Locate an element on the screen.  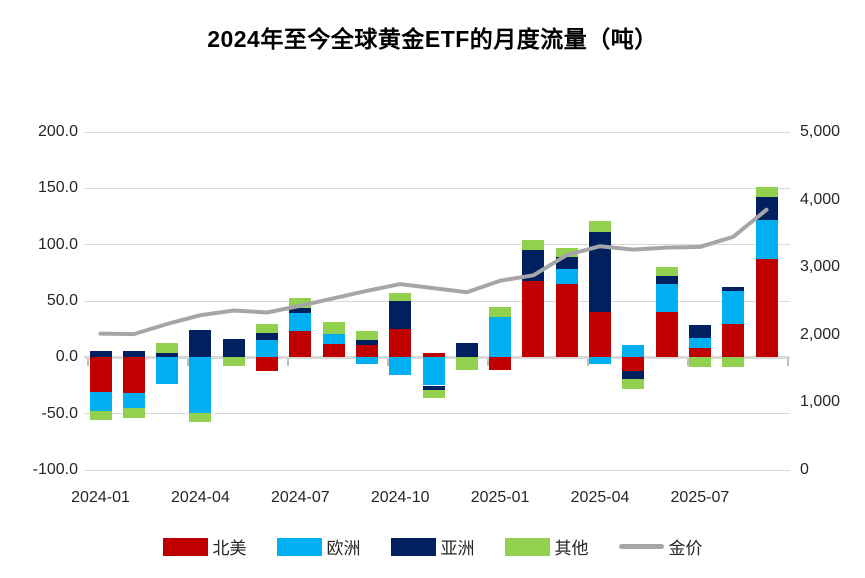
legend-item-gold-price: 金价 is located at coordinates (660, 546).